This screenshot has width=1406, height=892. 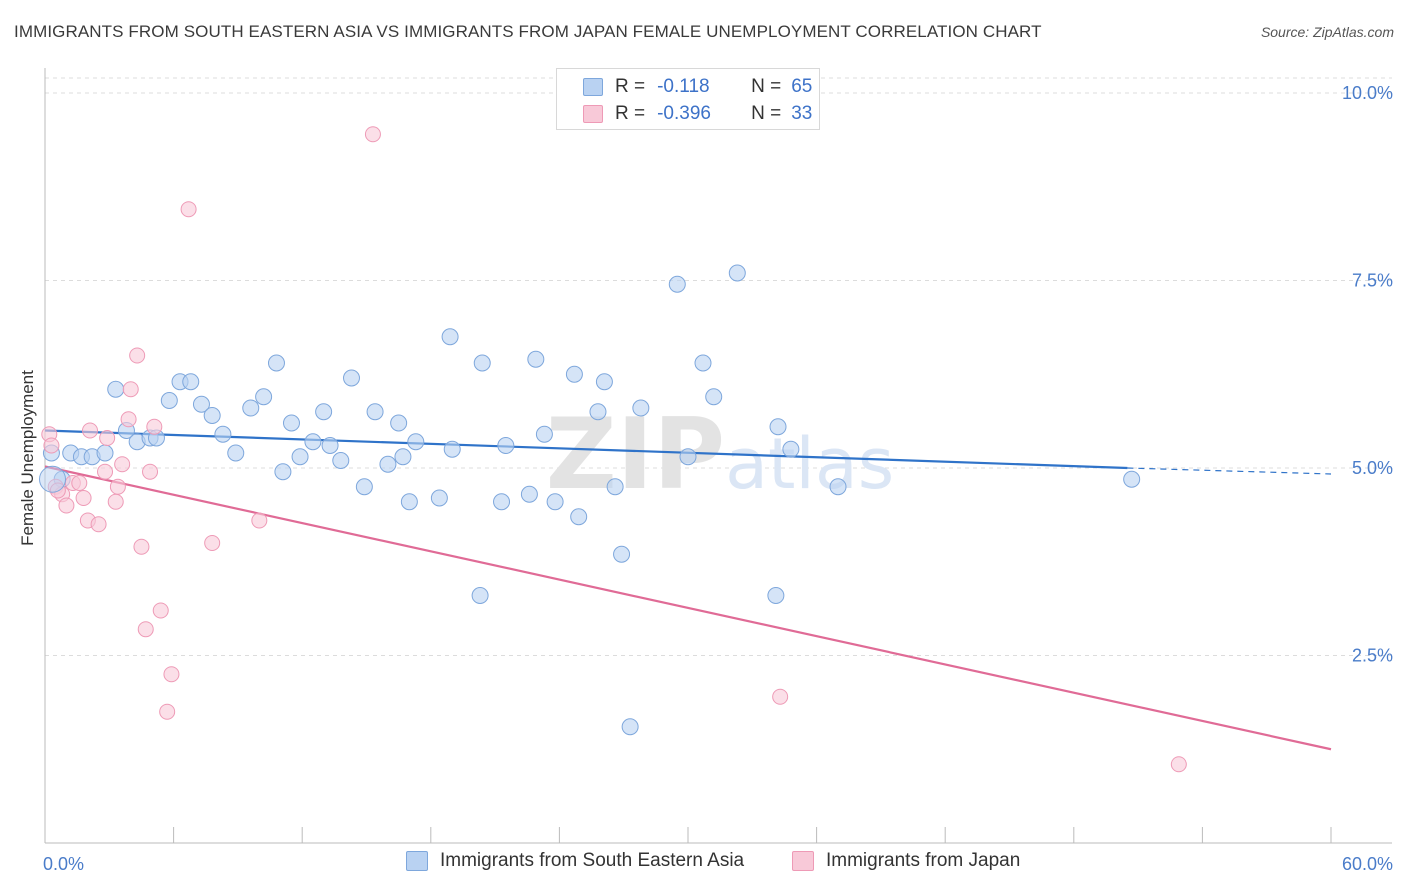 I want to click on bottom-legend-pink: Immigrants from Japan, so click(x=906, y=861).